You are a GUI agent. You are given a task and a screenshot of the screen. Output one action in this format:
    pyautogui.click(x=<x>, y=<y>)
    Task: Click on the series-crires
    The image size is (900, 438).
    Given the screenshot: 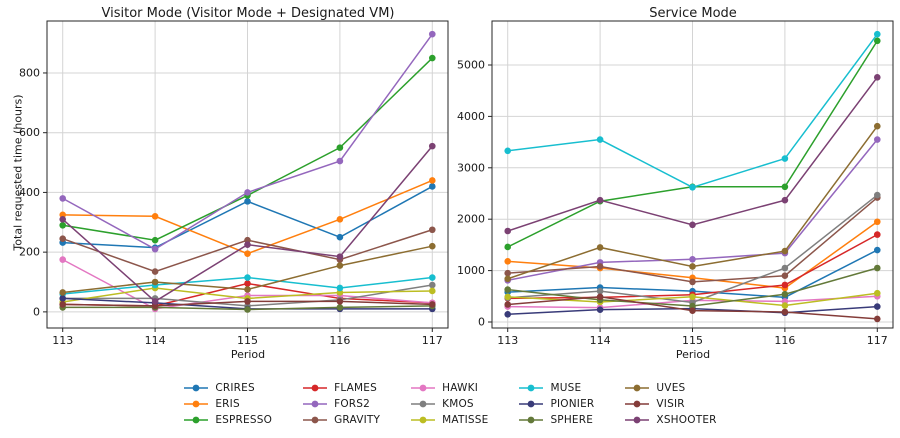 What is the action you would take?
    pyautogui.click(x=692, y=273)
    